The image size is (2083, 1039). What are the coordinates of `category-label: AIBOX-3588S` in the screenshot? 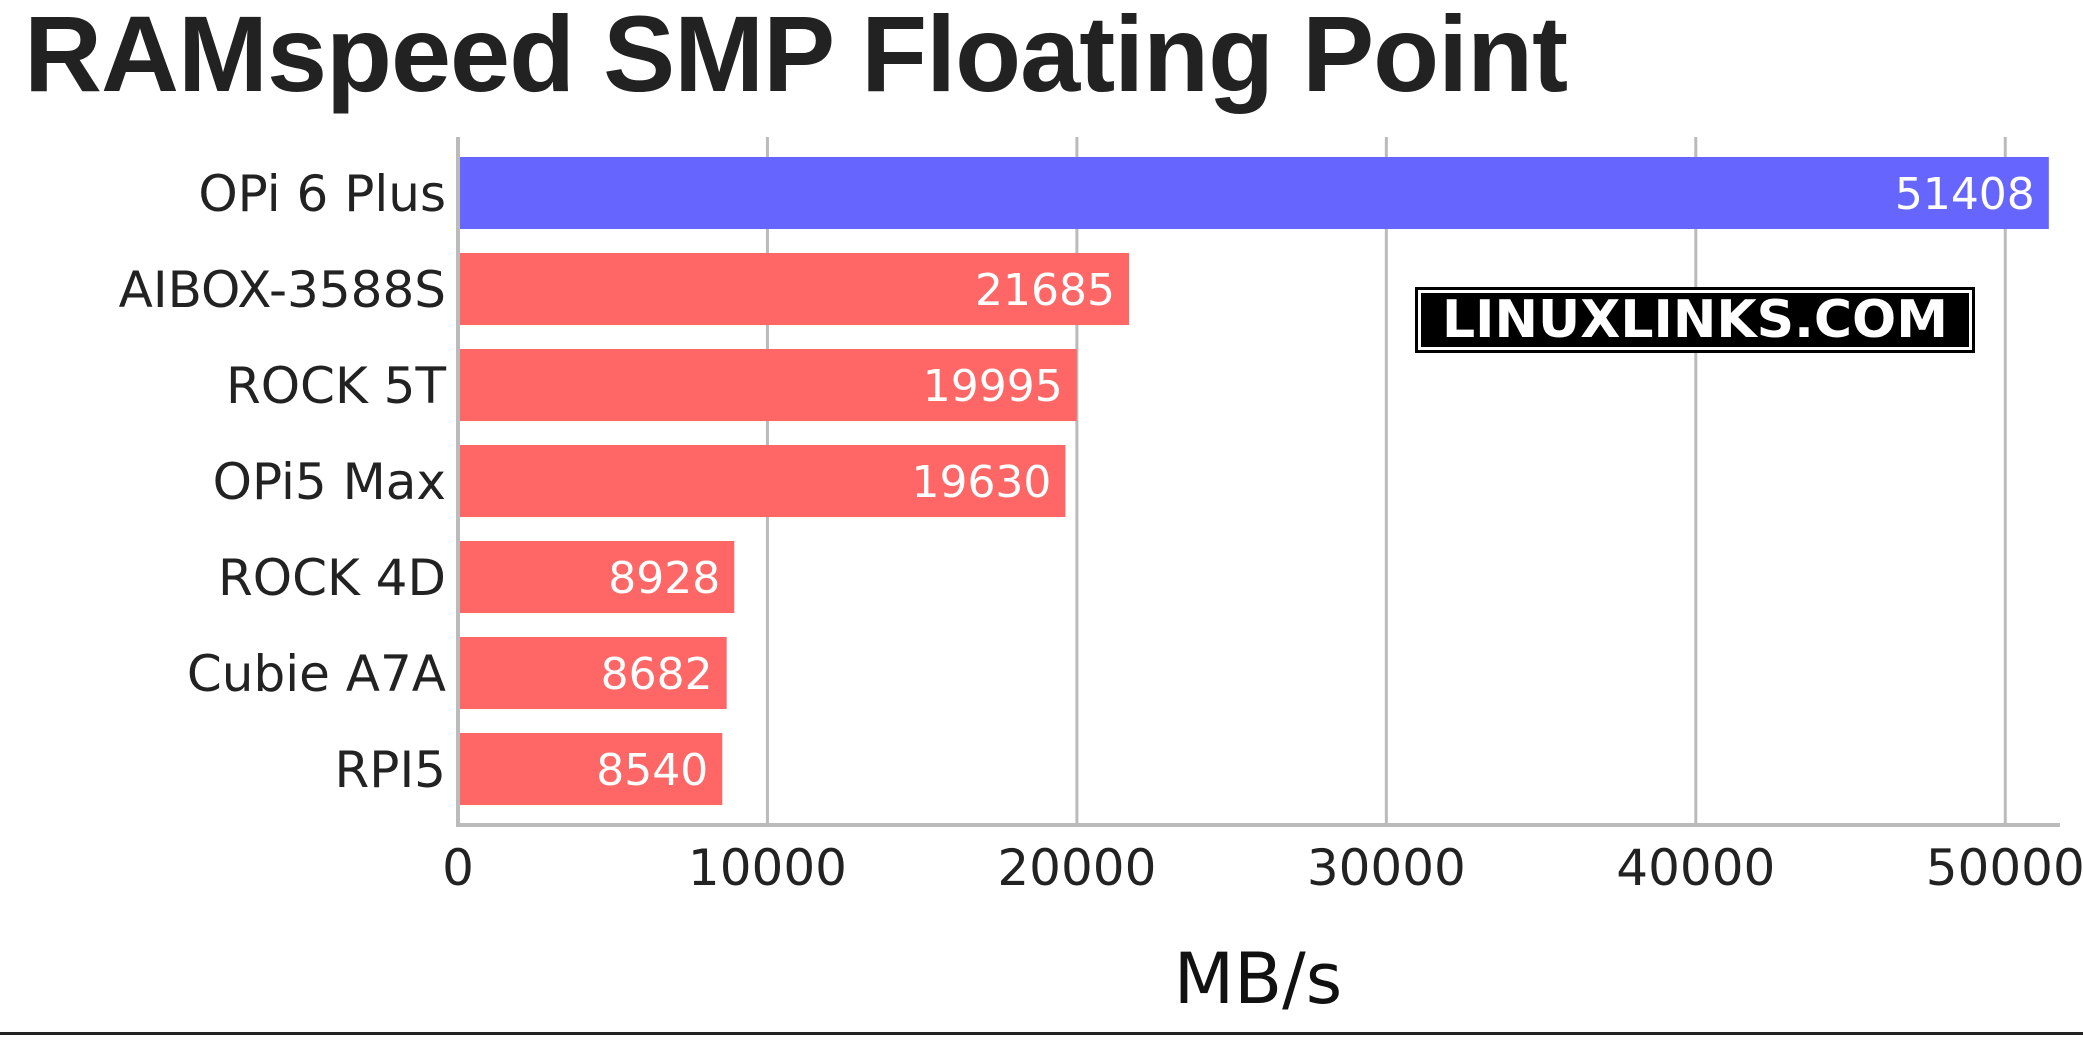 It's located at (282, 290).